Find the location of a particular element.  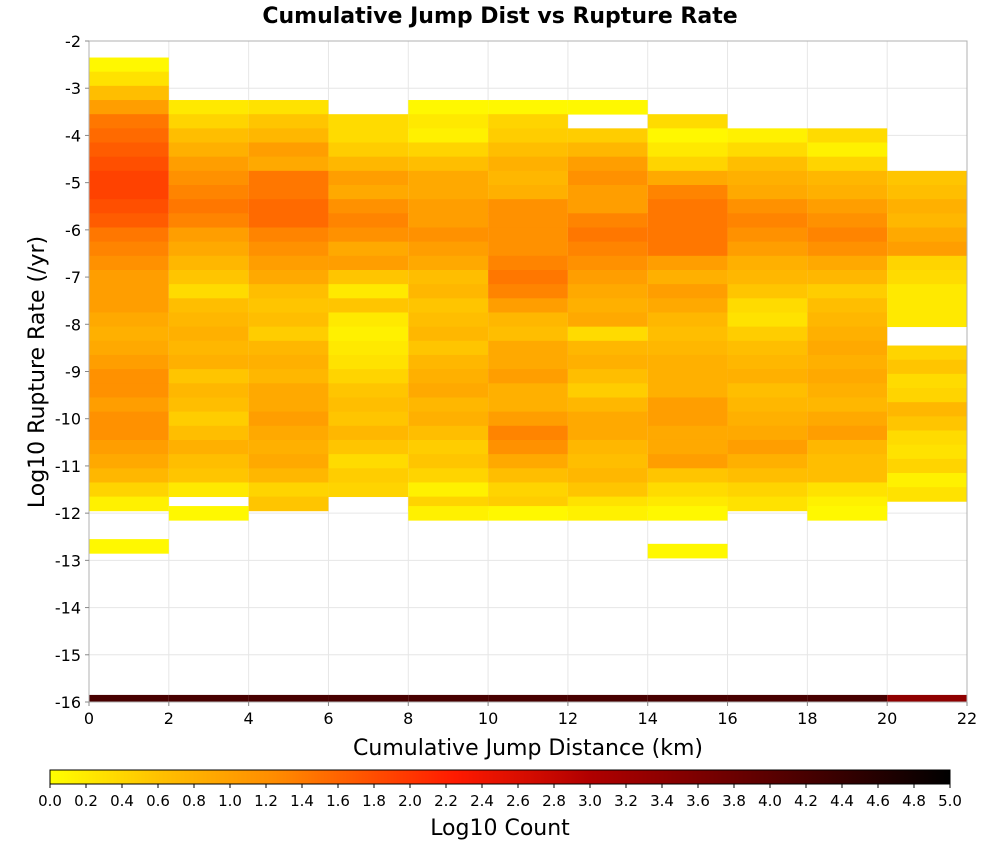

colorbar-tick-label: 2.0 is located at coordinates (410, 801).